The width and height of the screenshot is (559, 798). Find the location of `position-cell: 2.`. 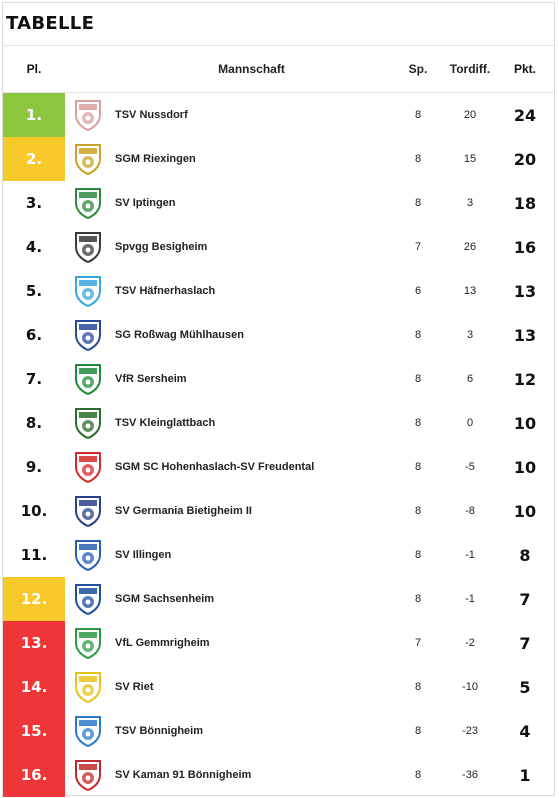

position-cell: 2. is located at coordinates (34, 159).